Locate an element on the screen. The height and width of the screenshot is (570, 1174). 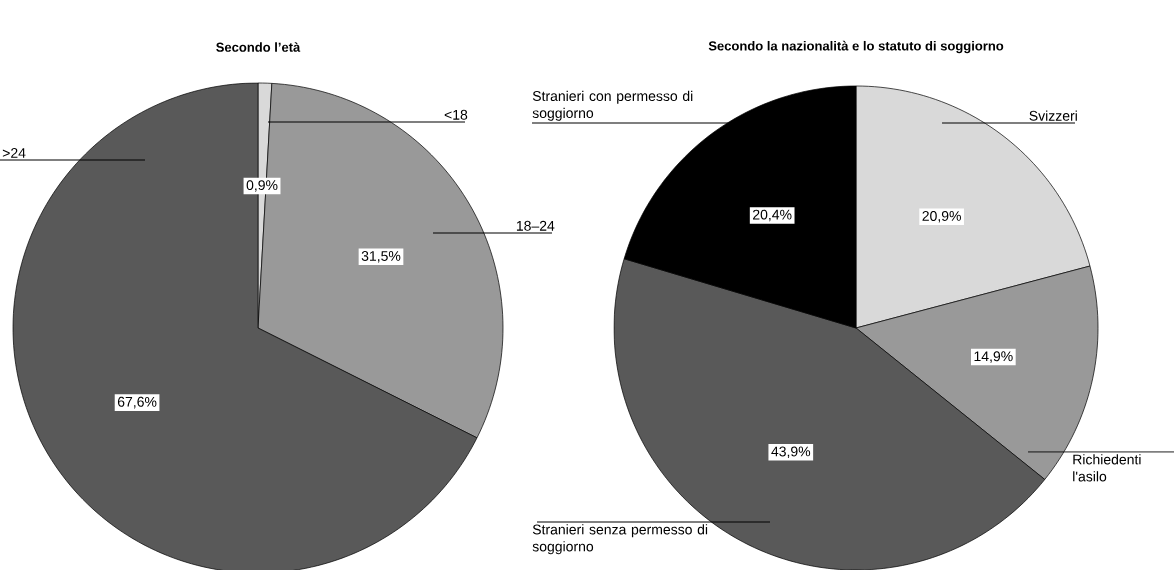
chart-title: Secondo l’età is located at coordinates (258, 47).